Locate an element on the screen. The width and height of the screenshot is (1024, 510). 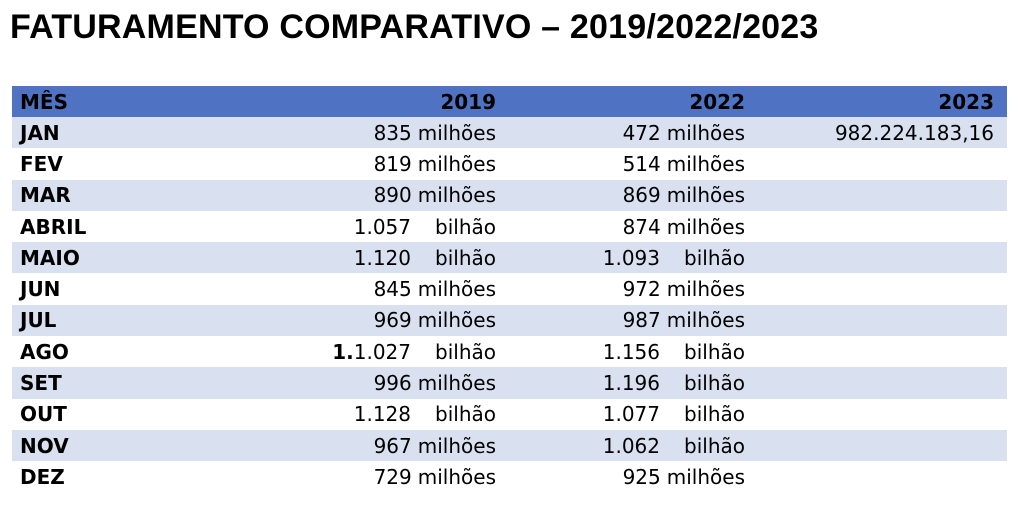
table-row: SET 996 milhões 1.196 bilhão is located at coordinates (509, 383).